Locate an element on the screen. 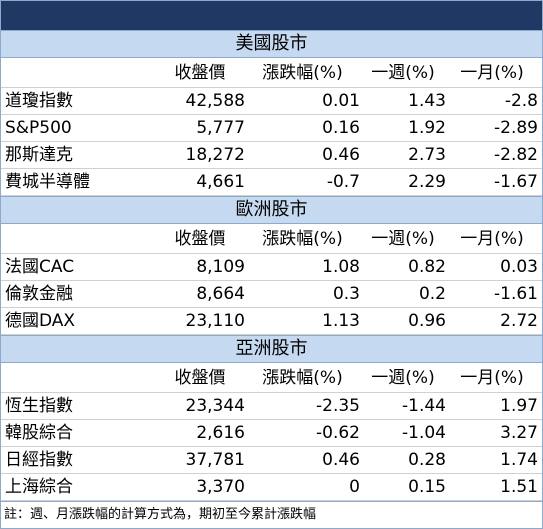 The width and height of the screenshot is (543, 529). row-value: 0.82 is located at coordinates (427, 267).